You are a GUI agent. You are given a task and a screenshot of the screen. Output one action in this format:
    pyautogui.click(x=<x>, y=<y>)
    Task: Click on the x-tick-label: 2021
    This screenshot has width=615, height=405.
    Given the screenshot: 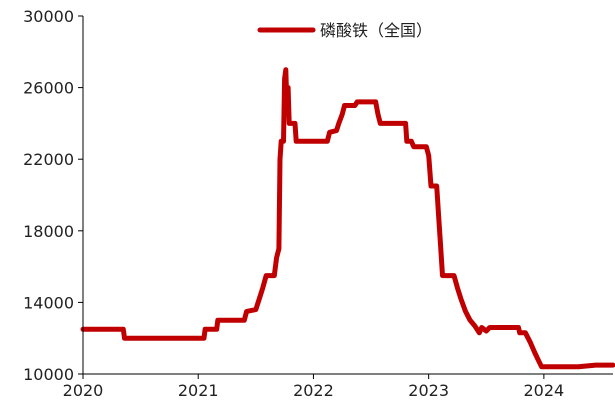 What is the action you would take?
    pyautogui.click(x=198, y=390)
    